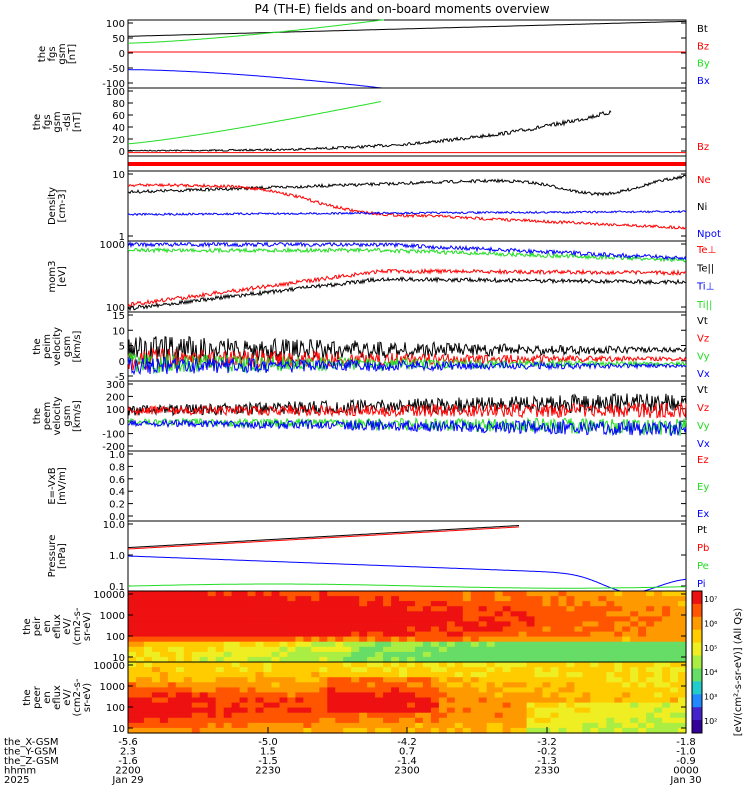 This screenshot has height=800, width=750. What do you see at coordinates (122, 362) in the screenshot?
I see `y-tick-label: 0` at bounding box center [122, 362].